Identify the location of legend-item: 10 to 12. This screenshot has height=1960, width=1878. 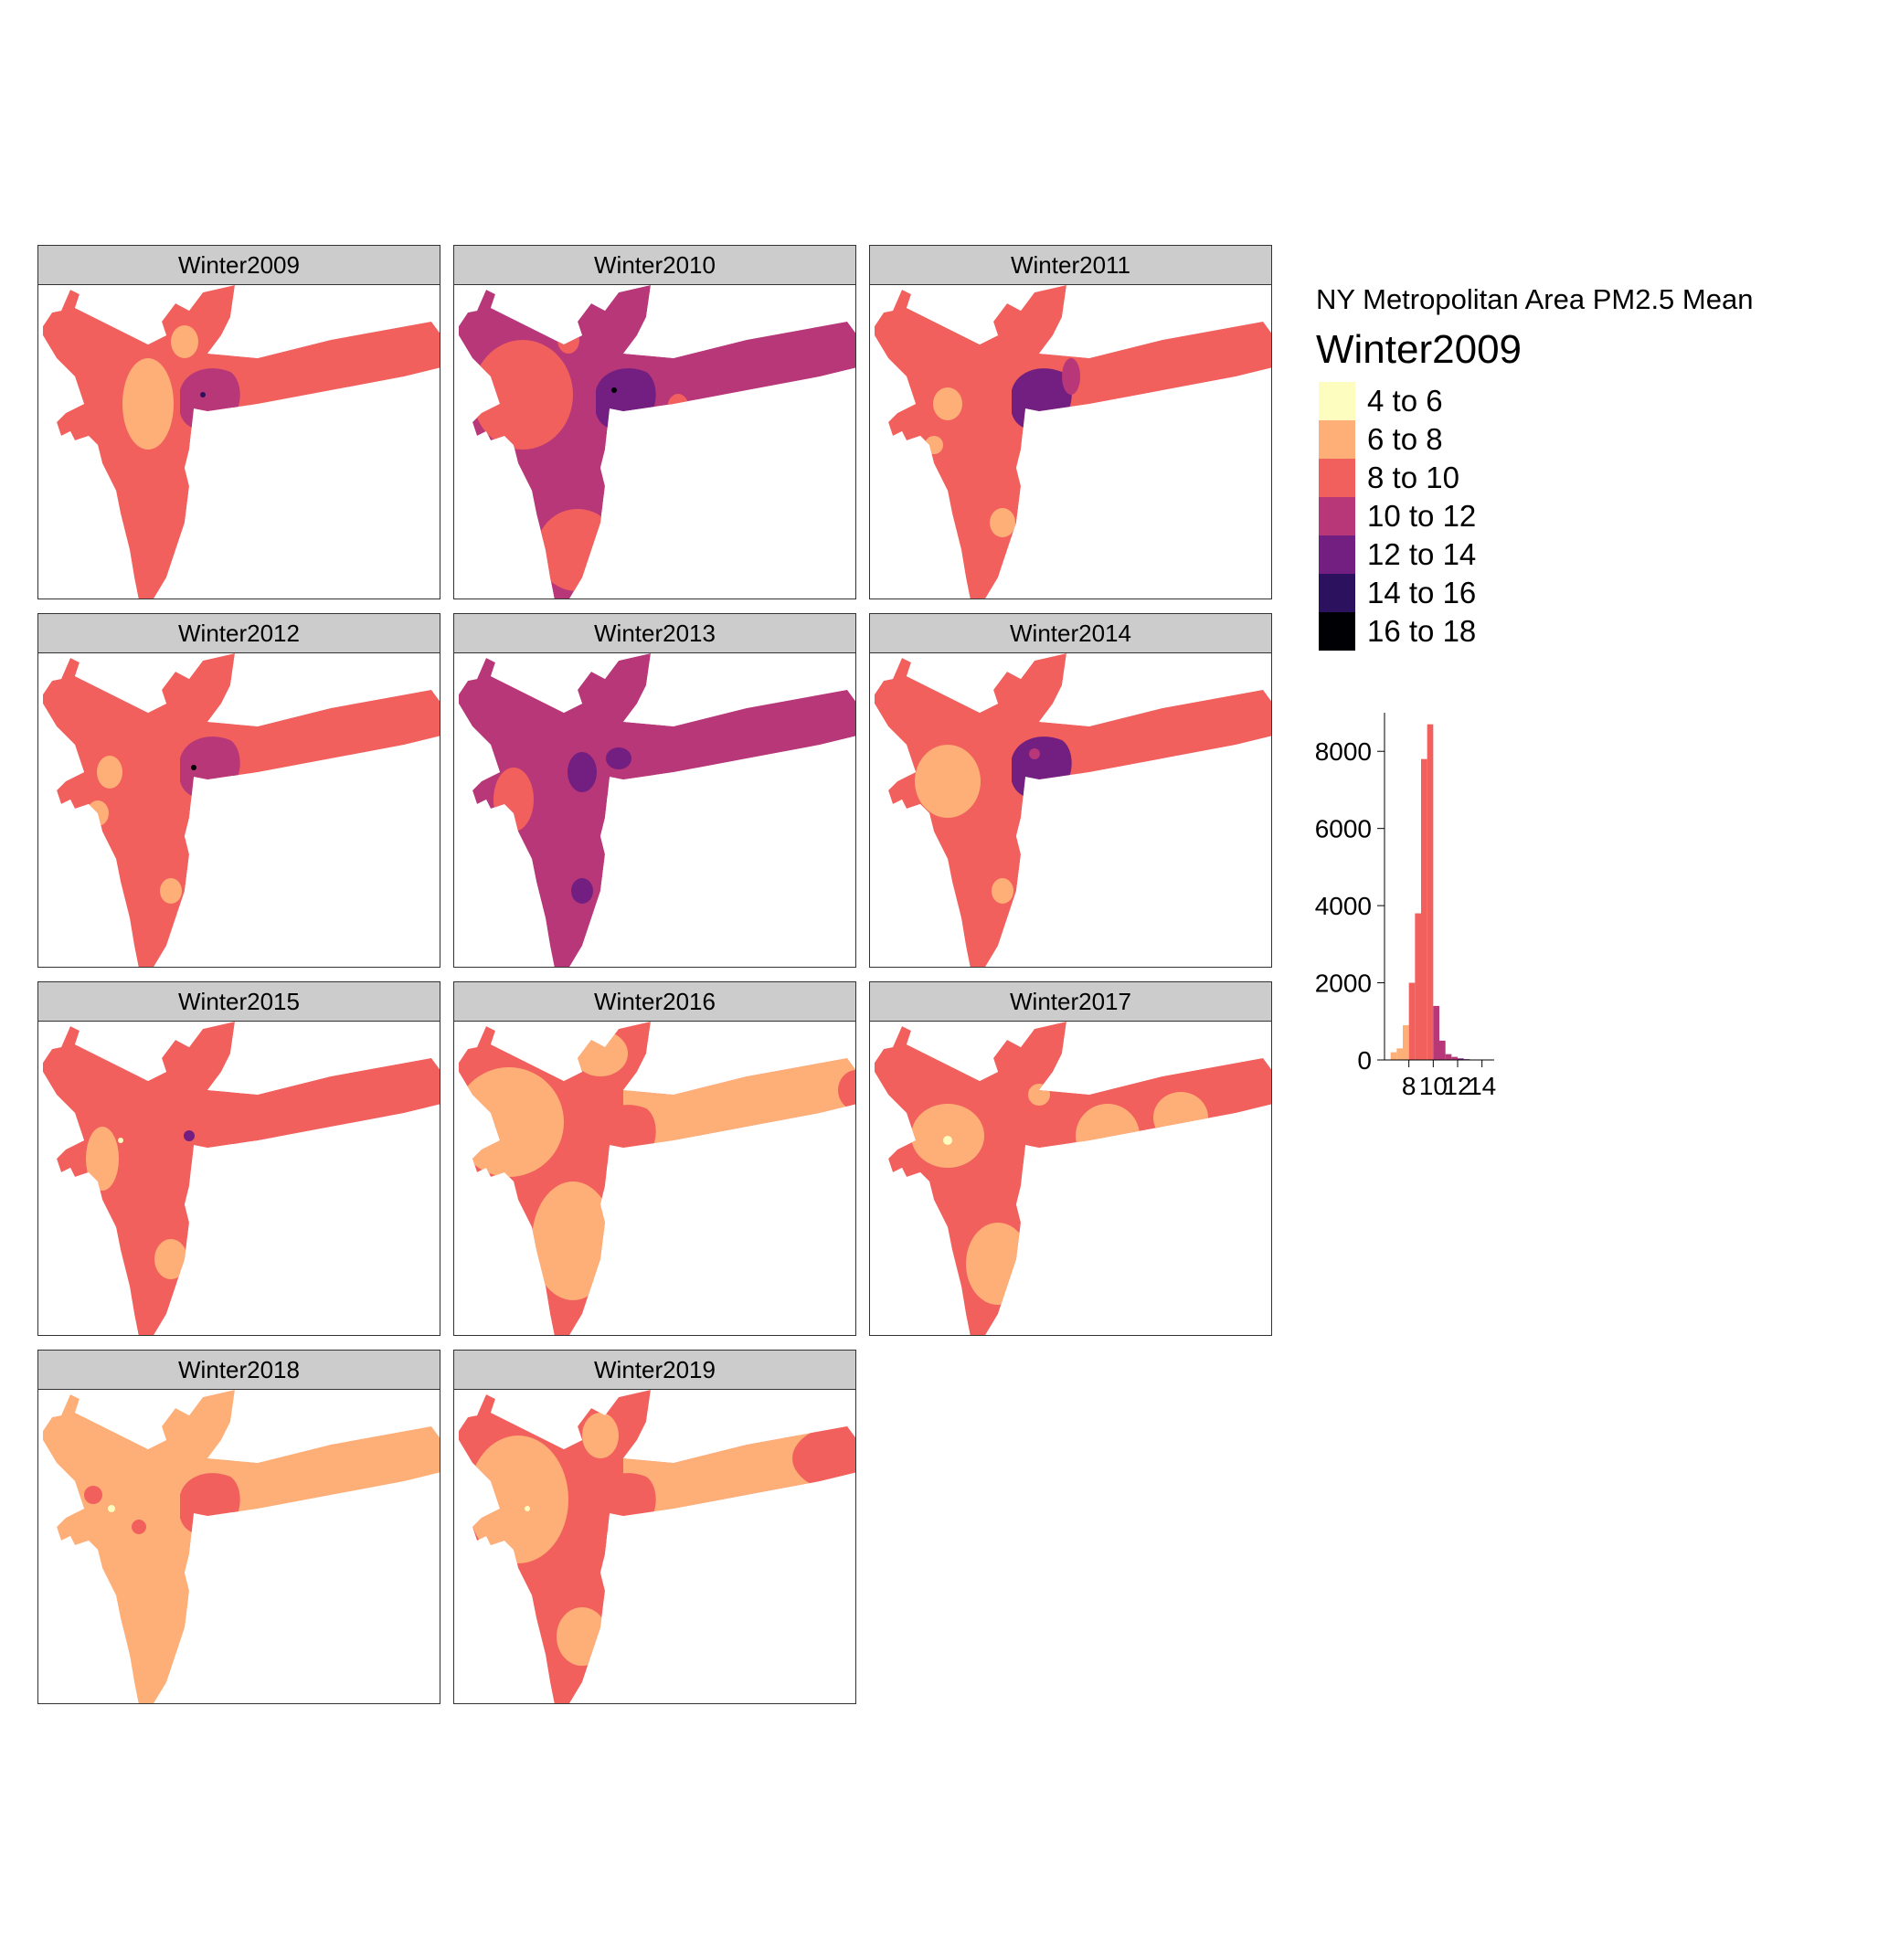
(1572, 516).